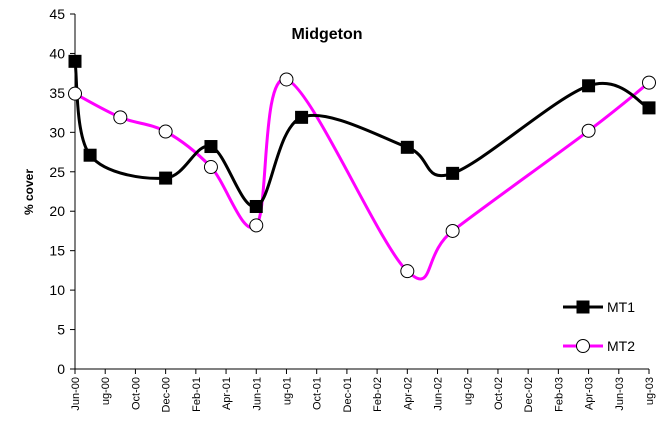  I want to click on x-tick-label: ug-02, so click(469, 391).